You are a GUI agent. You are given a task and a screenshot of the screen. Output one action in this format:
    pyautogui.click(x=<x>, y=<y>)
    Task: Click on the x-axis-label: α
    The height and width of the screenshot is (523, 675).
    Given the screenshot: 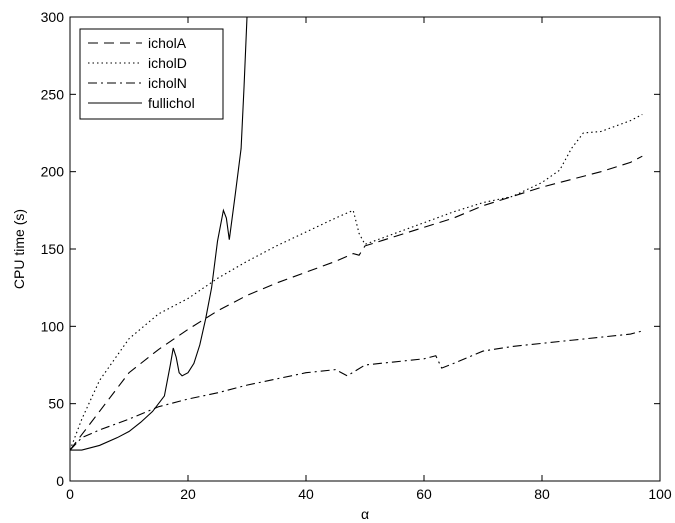 What is the action you would take?
    pyautogui.click(x=365, y=514)
    